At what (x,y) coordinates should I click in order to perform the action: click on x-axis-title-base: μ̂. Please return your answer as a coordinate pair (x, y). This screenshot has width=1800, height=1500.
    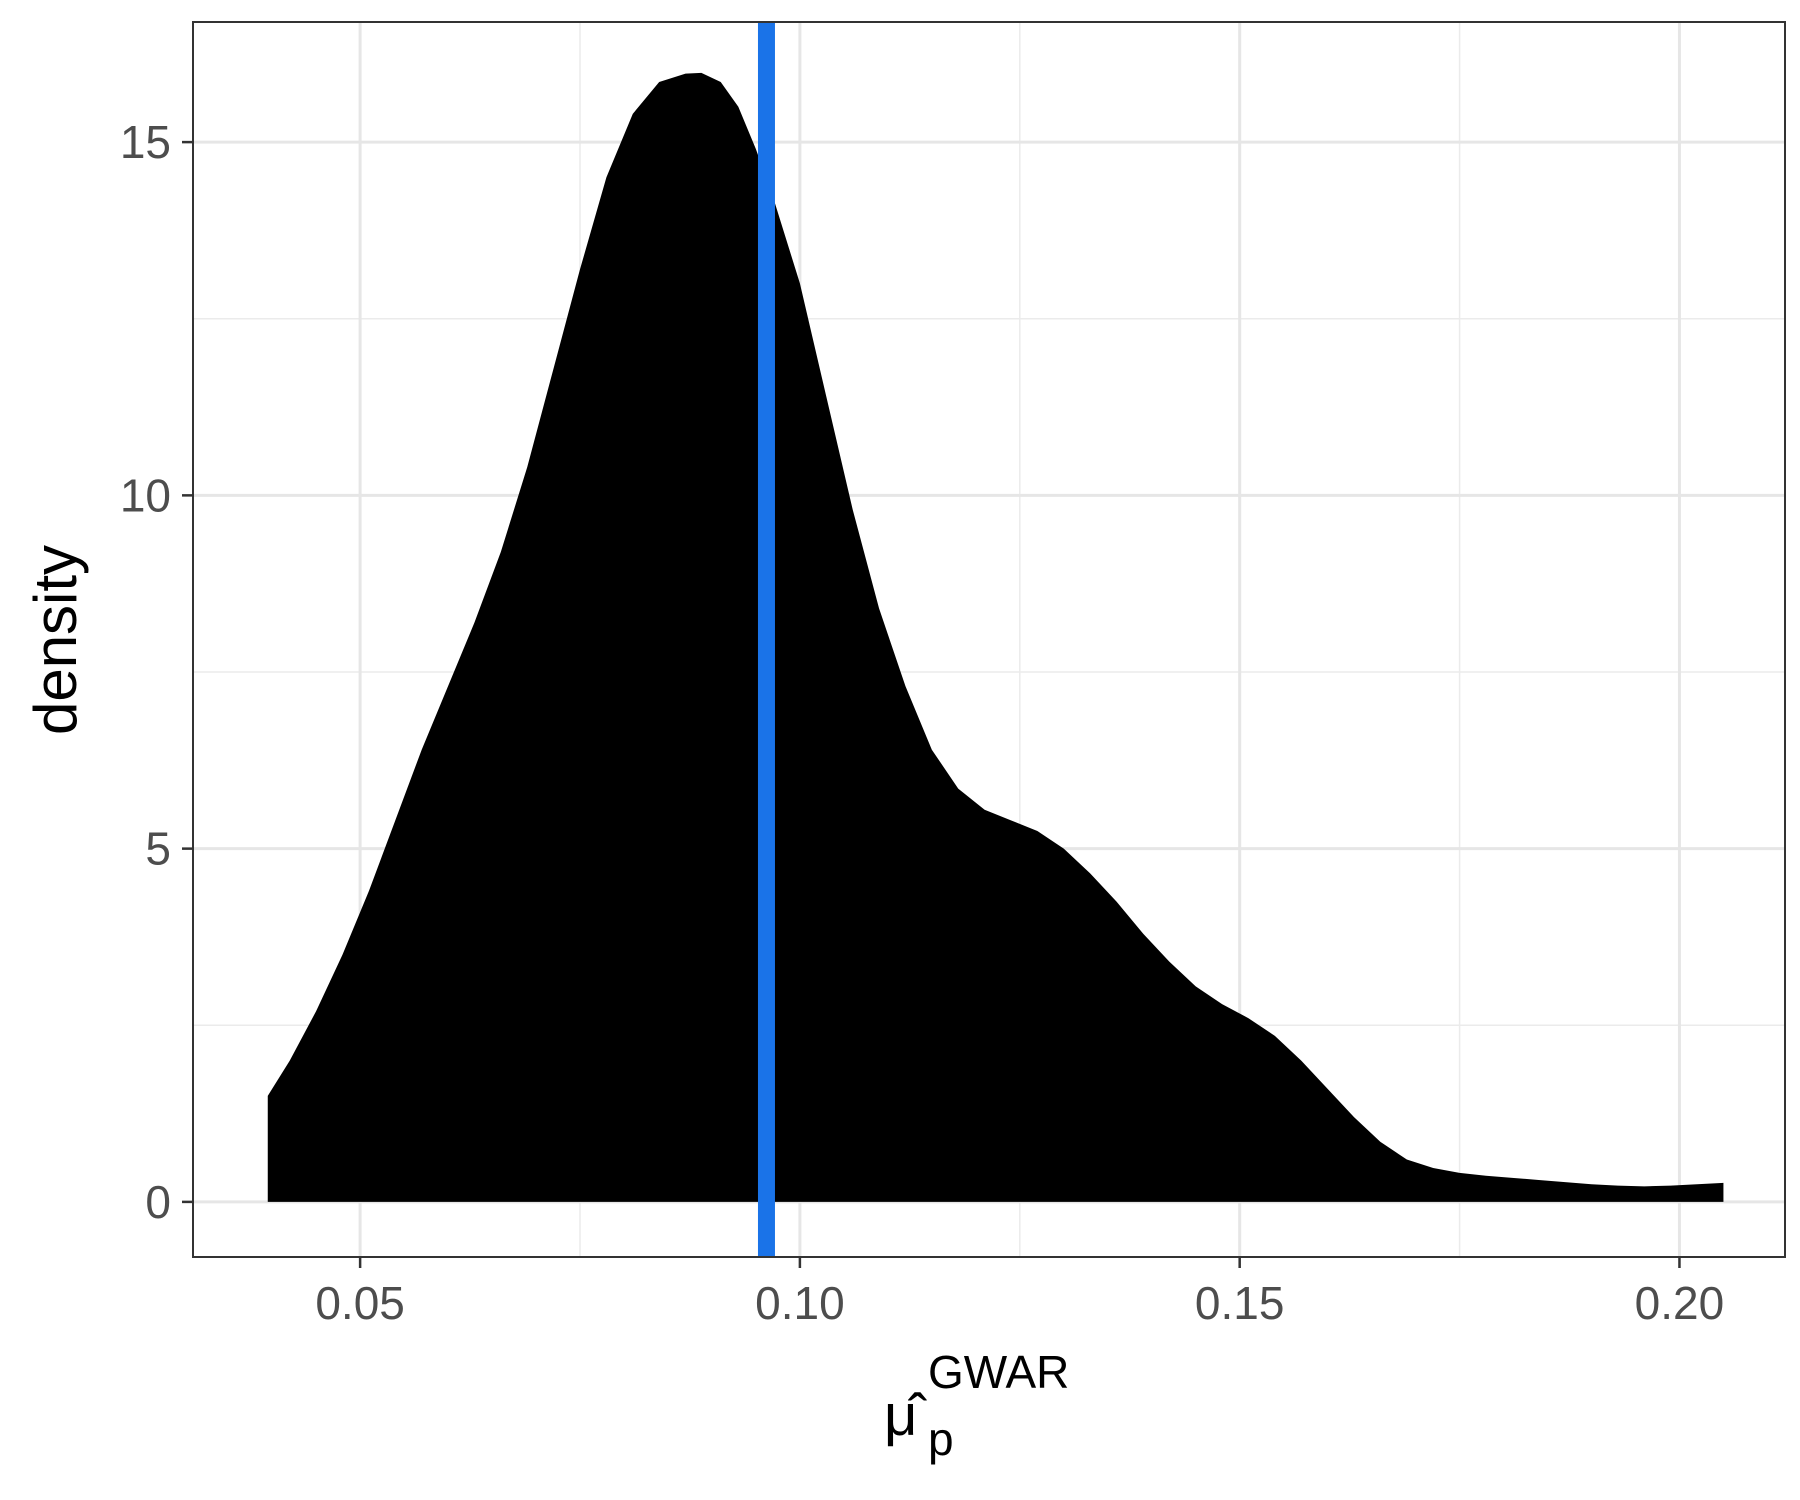
    Looking at the image, I should click on (905, 1415).